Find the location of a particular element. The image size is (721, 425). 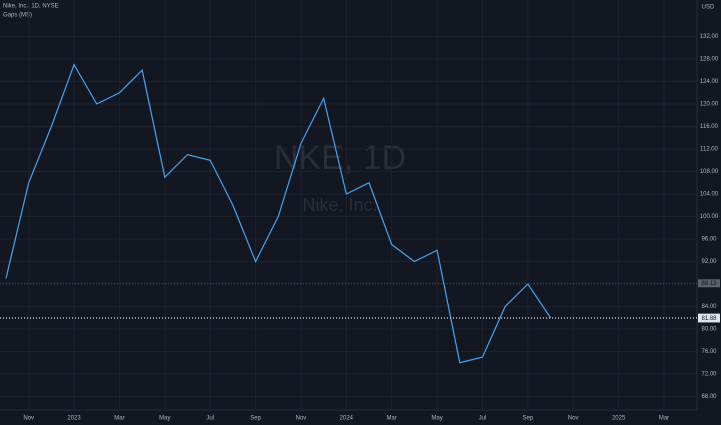

indicator-name: Gaps (MS) is located at coordinates (17, 16).